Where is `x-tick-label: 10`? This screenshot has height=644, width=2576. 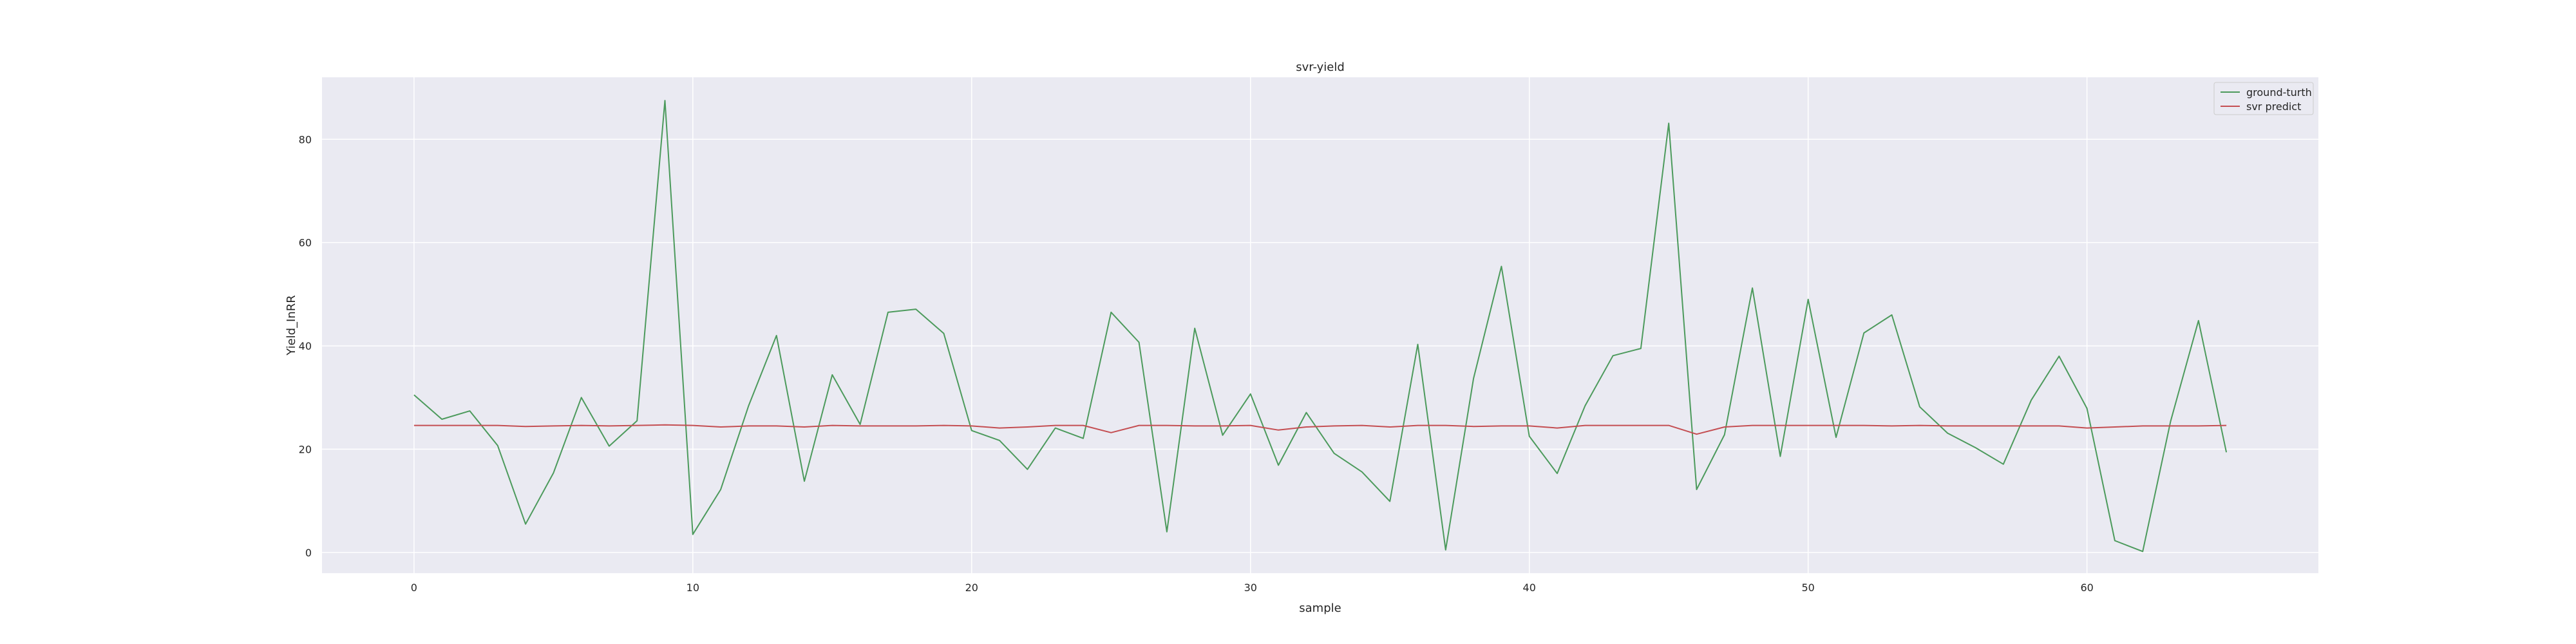
x-tick-label: 10 is located at coordinates (693, 588).